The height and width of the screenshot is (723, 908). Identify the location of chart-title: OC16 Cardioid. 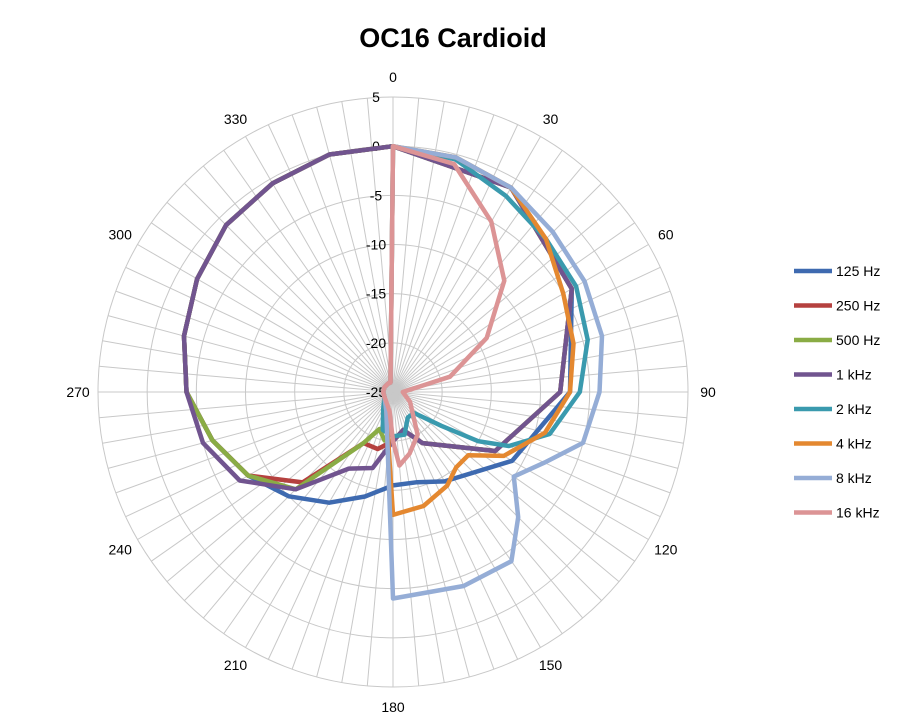
(453, 38).